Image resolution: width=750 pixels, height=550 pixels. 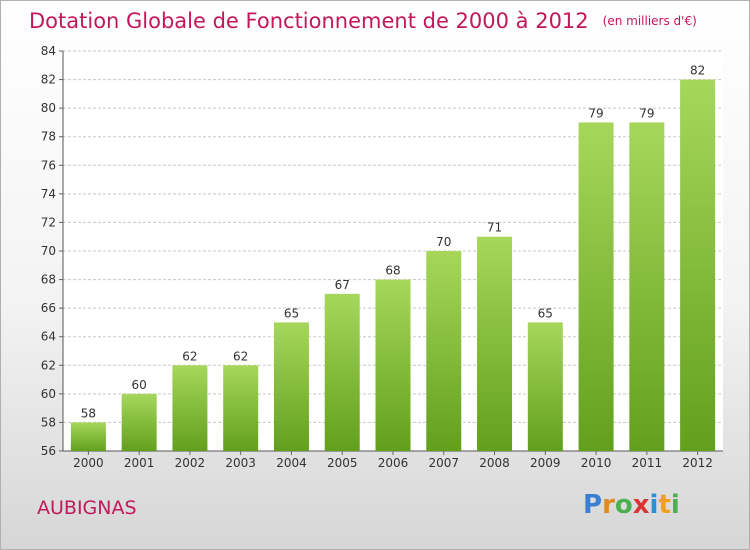 I want to click on x-tick-label: 2002, so click(x=190, y=463).